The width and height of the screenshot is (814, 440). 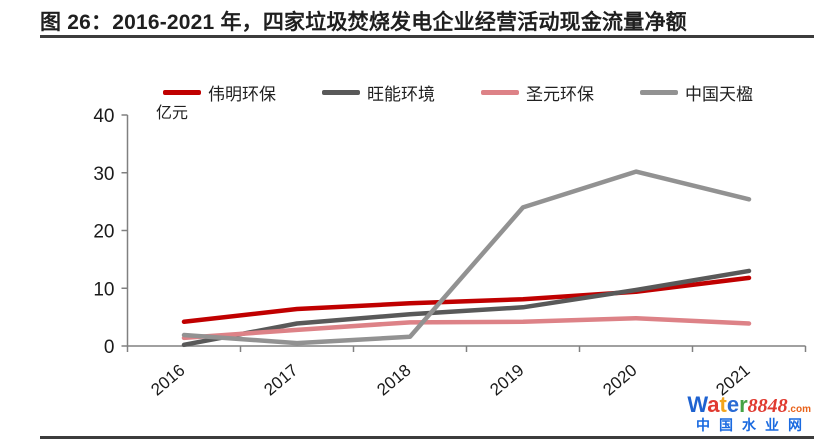 What do you see at coordinates (743, 405) in the screenshot?
I see `watermark-letter: r` at bounding box center [743, 405].